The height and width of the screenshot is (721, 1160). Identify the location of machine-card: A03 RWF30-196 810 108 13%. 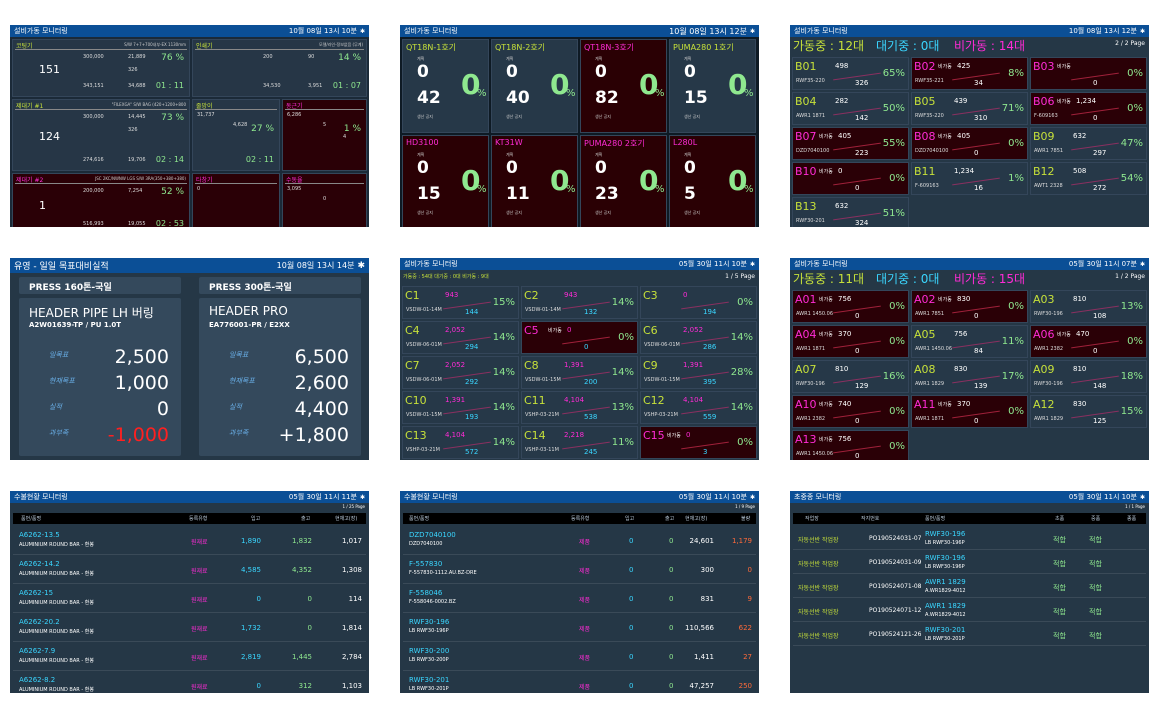
(1088, 306).